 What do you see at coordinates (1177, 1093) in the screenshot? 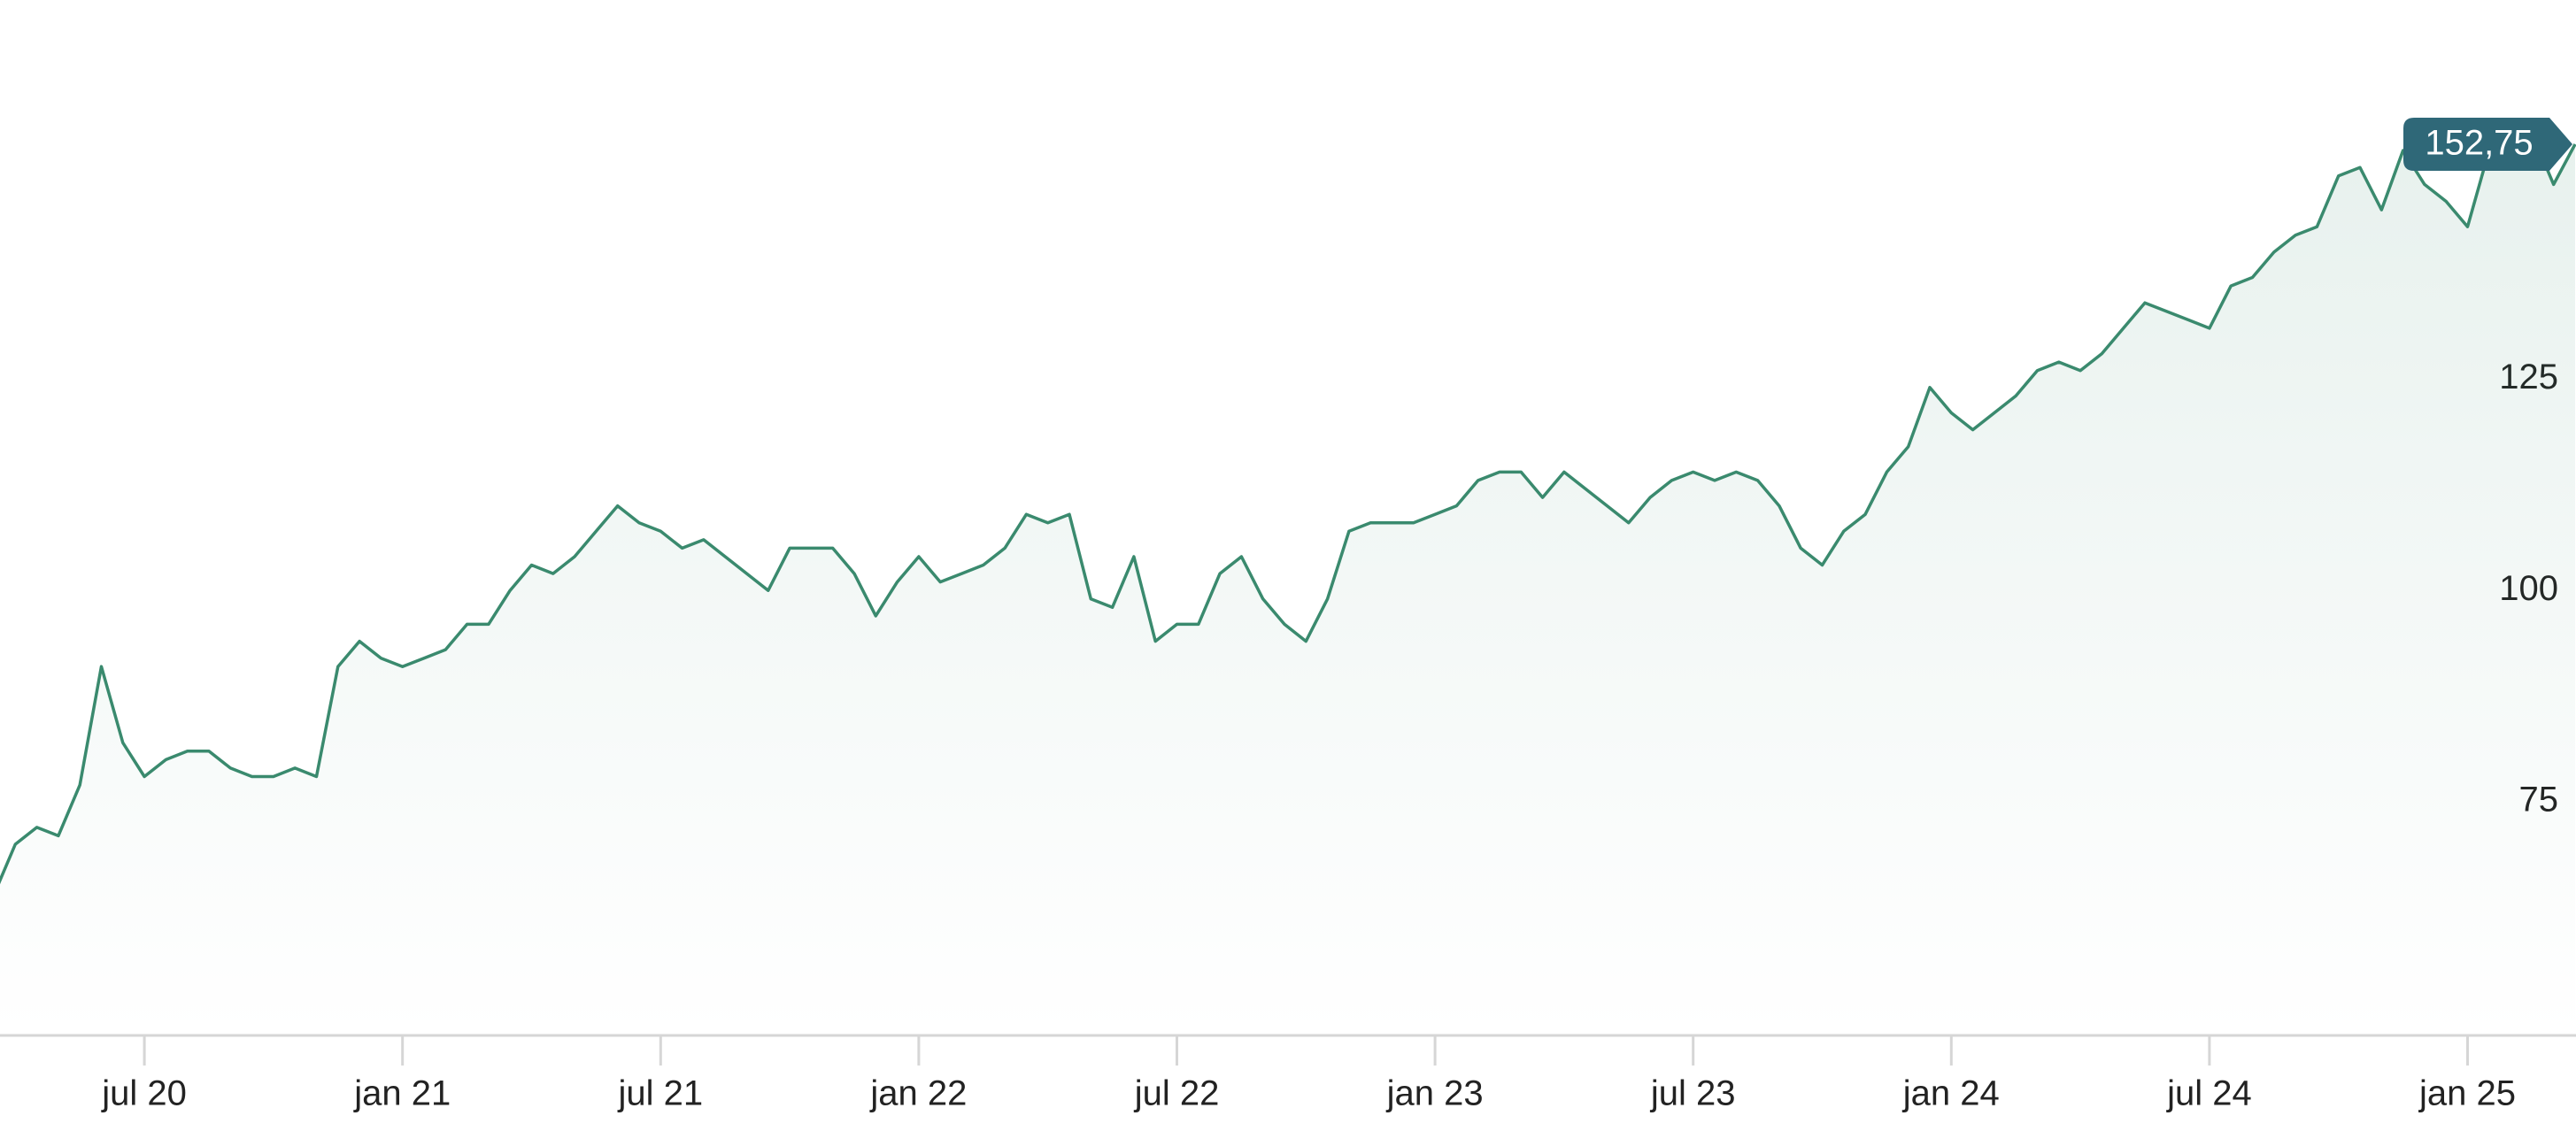
I see `x-tick-label: jul 22` at bounding box center [1177, 1093].